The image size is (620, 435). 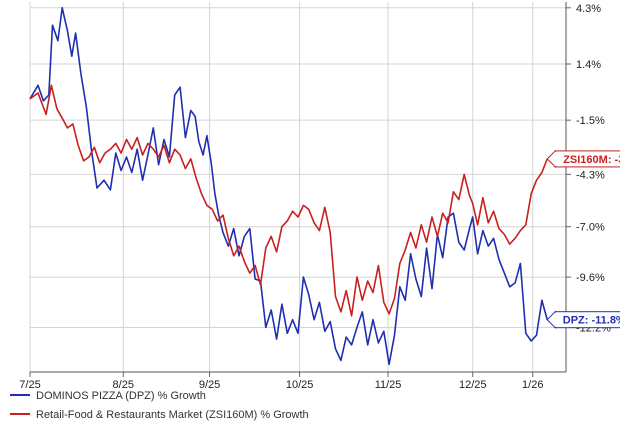 I want to click on y-tick-label: 4.3%, so click(x=588, y=9).